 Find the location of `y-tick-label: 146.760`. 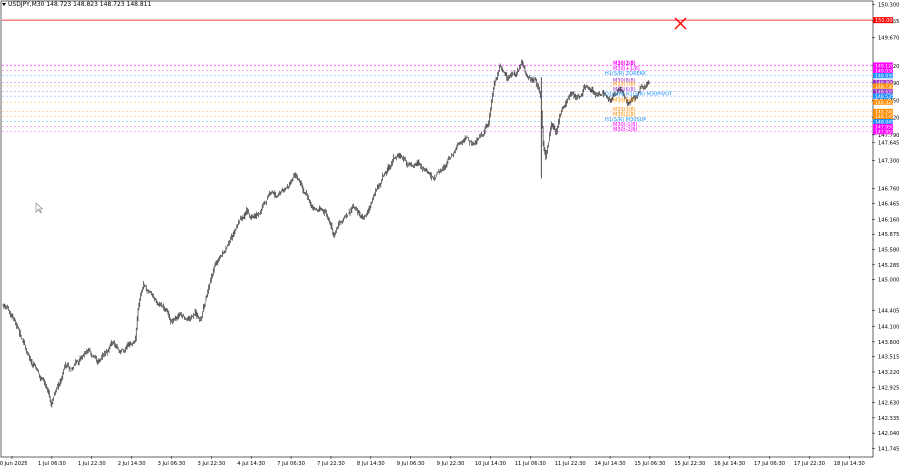

y-tick-label: 146.760 is located at coordinates (888, 189).